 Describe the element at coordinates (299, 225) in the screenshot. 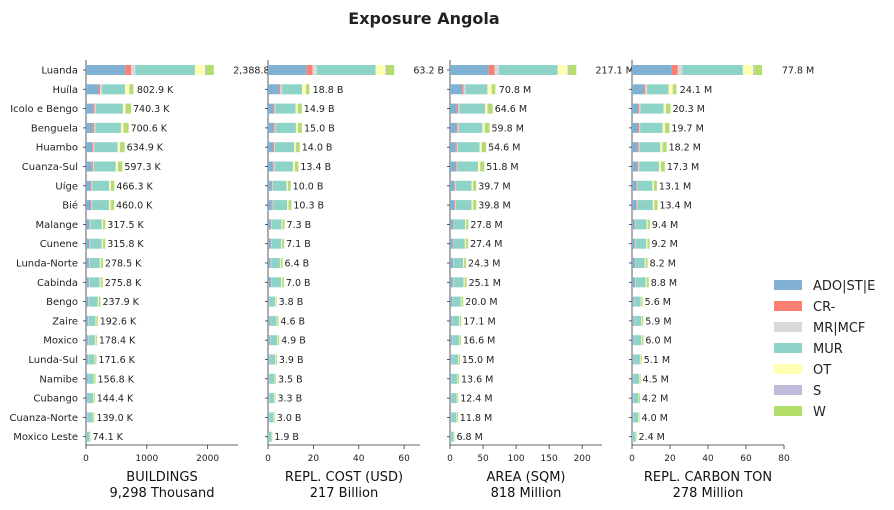

I see `bar-value-label: 7.3 B` at that location.